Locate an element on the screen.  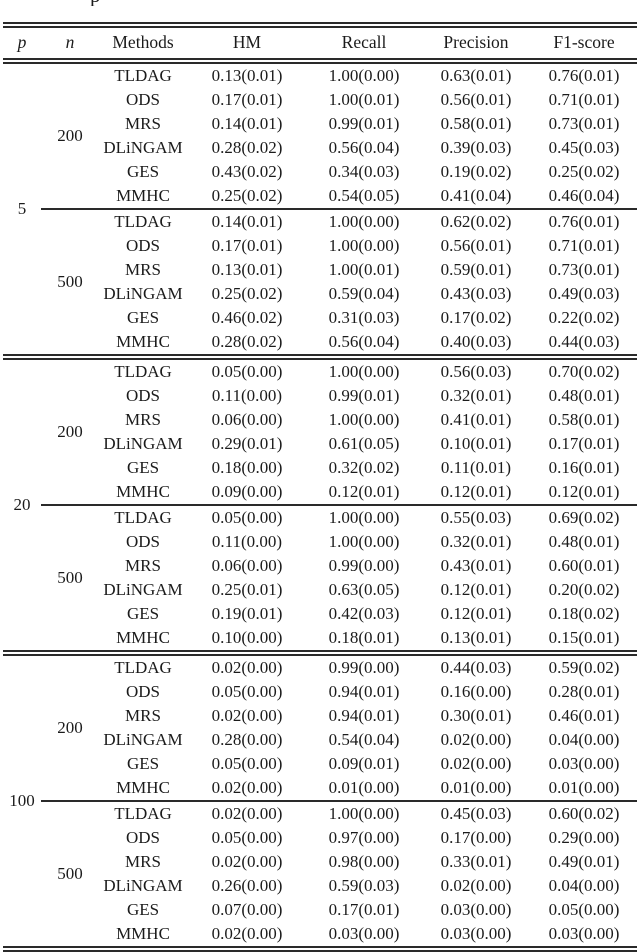
f1-cell: 0.46(0.04) is located at coordinates (584, 195).